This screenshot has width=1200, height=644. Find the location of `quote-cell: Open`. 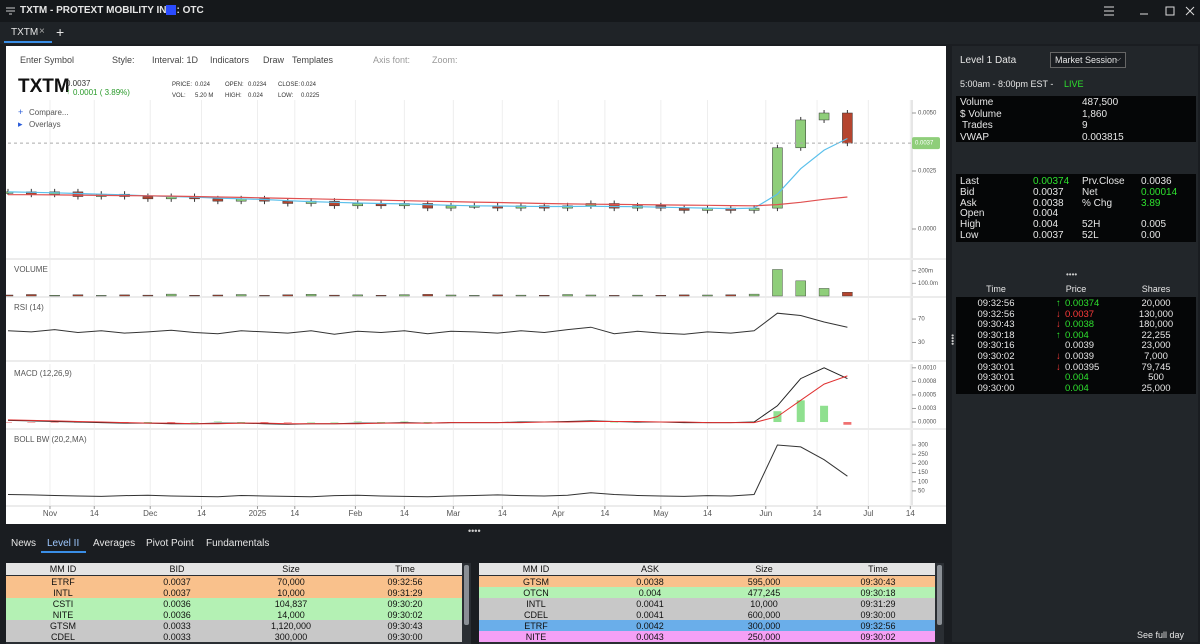

quote-cell: Open is located at coordinates (972, 214).